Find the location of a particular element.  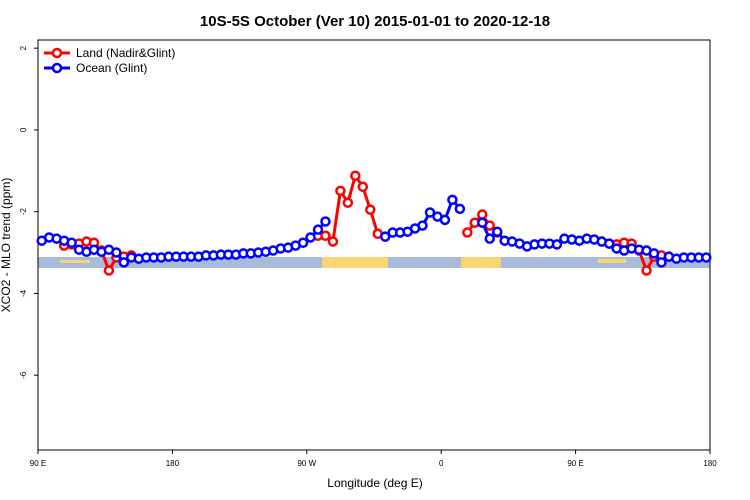

legend-label: Land (Nadir&Glint) is located at coordinates (125, 53).